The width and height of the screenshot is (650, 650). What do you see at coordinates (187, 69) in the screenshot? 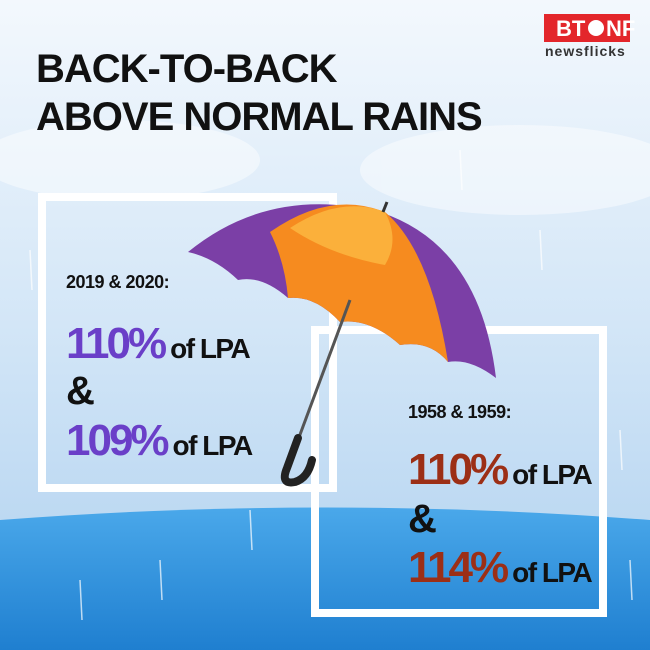
I see `title-line: BACK-TO-BACK` at bounding box center [187, 69].